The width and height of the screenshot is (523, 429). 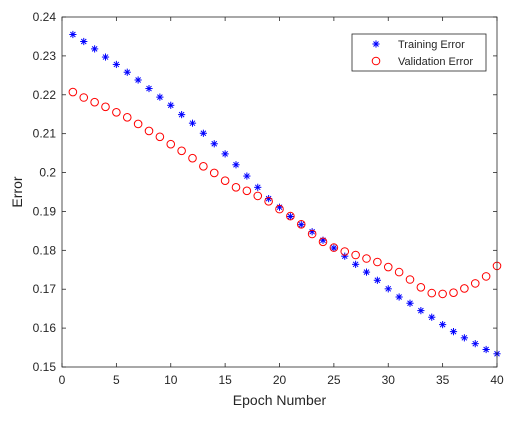 What do you see at coordinates (45, 250) in the screenshot?
I see `y-tick-label: 0.18` at bounding box center [45, 250].